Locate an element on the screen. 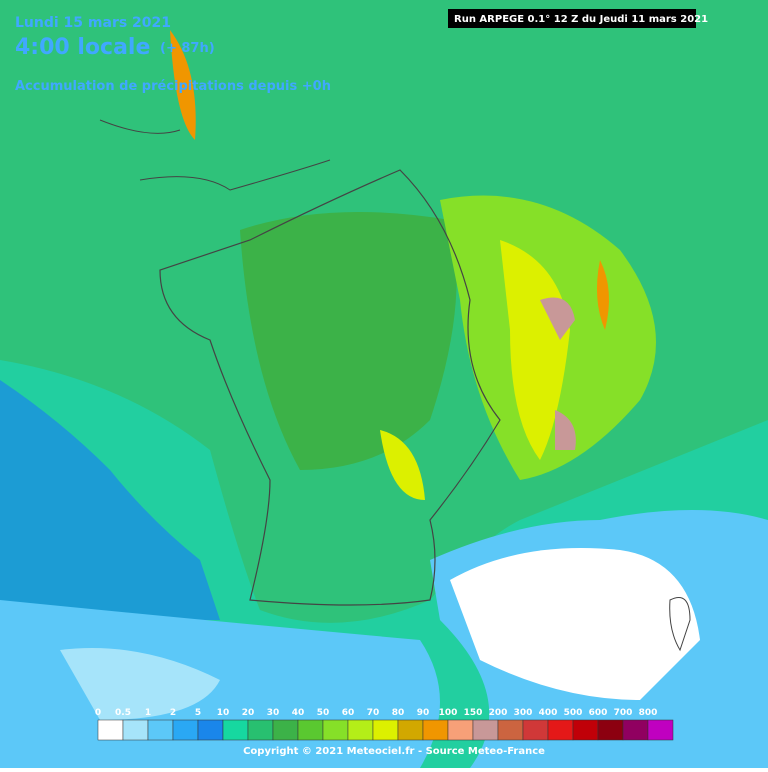  legend-label: 0 is located at coordinates (98, 713).